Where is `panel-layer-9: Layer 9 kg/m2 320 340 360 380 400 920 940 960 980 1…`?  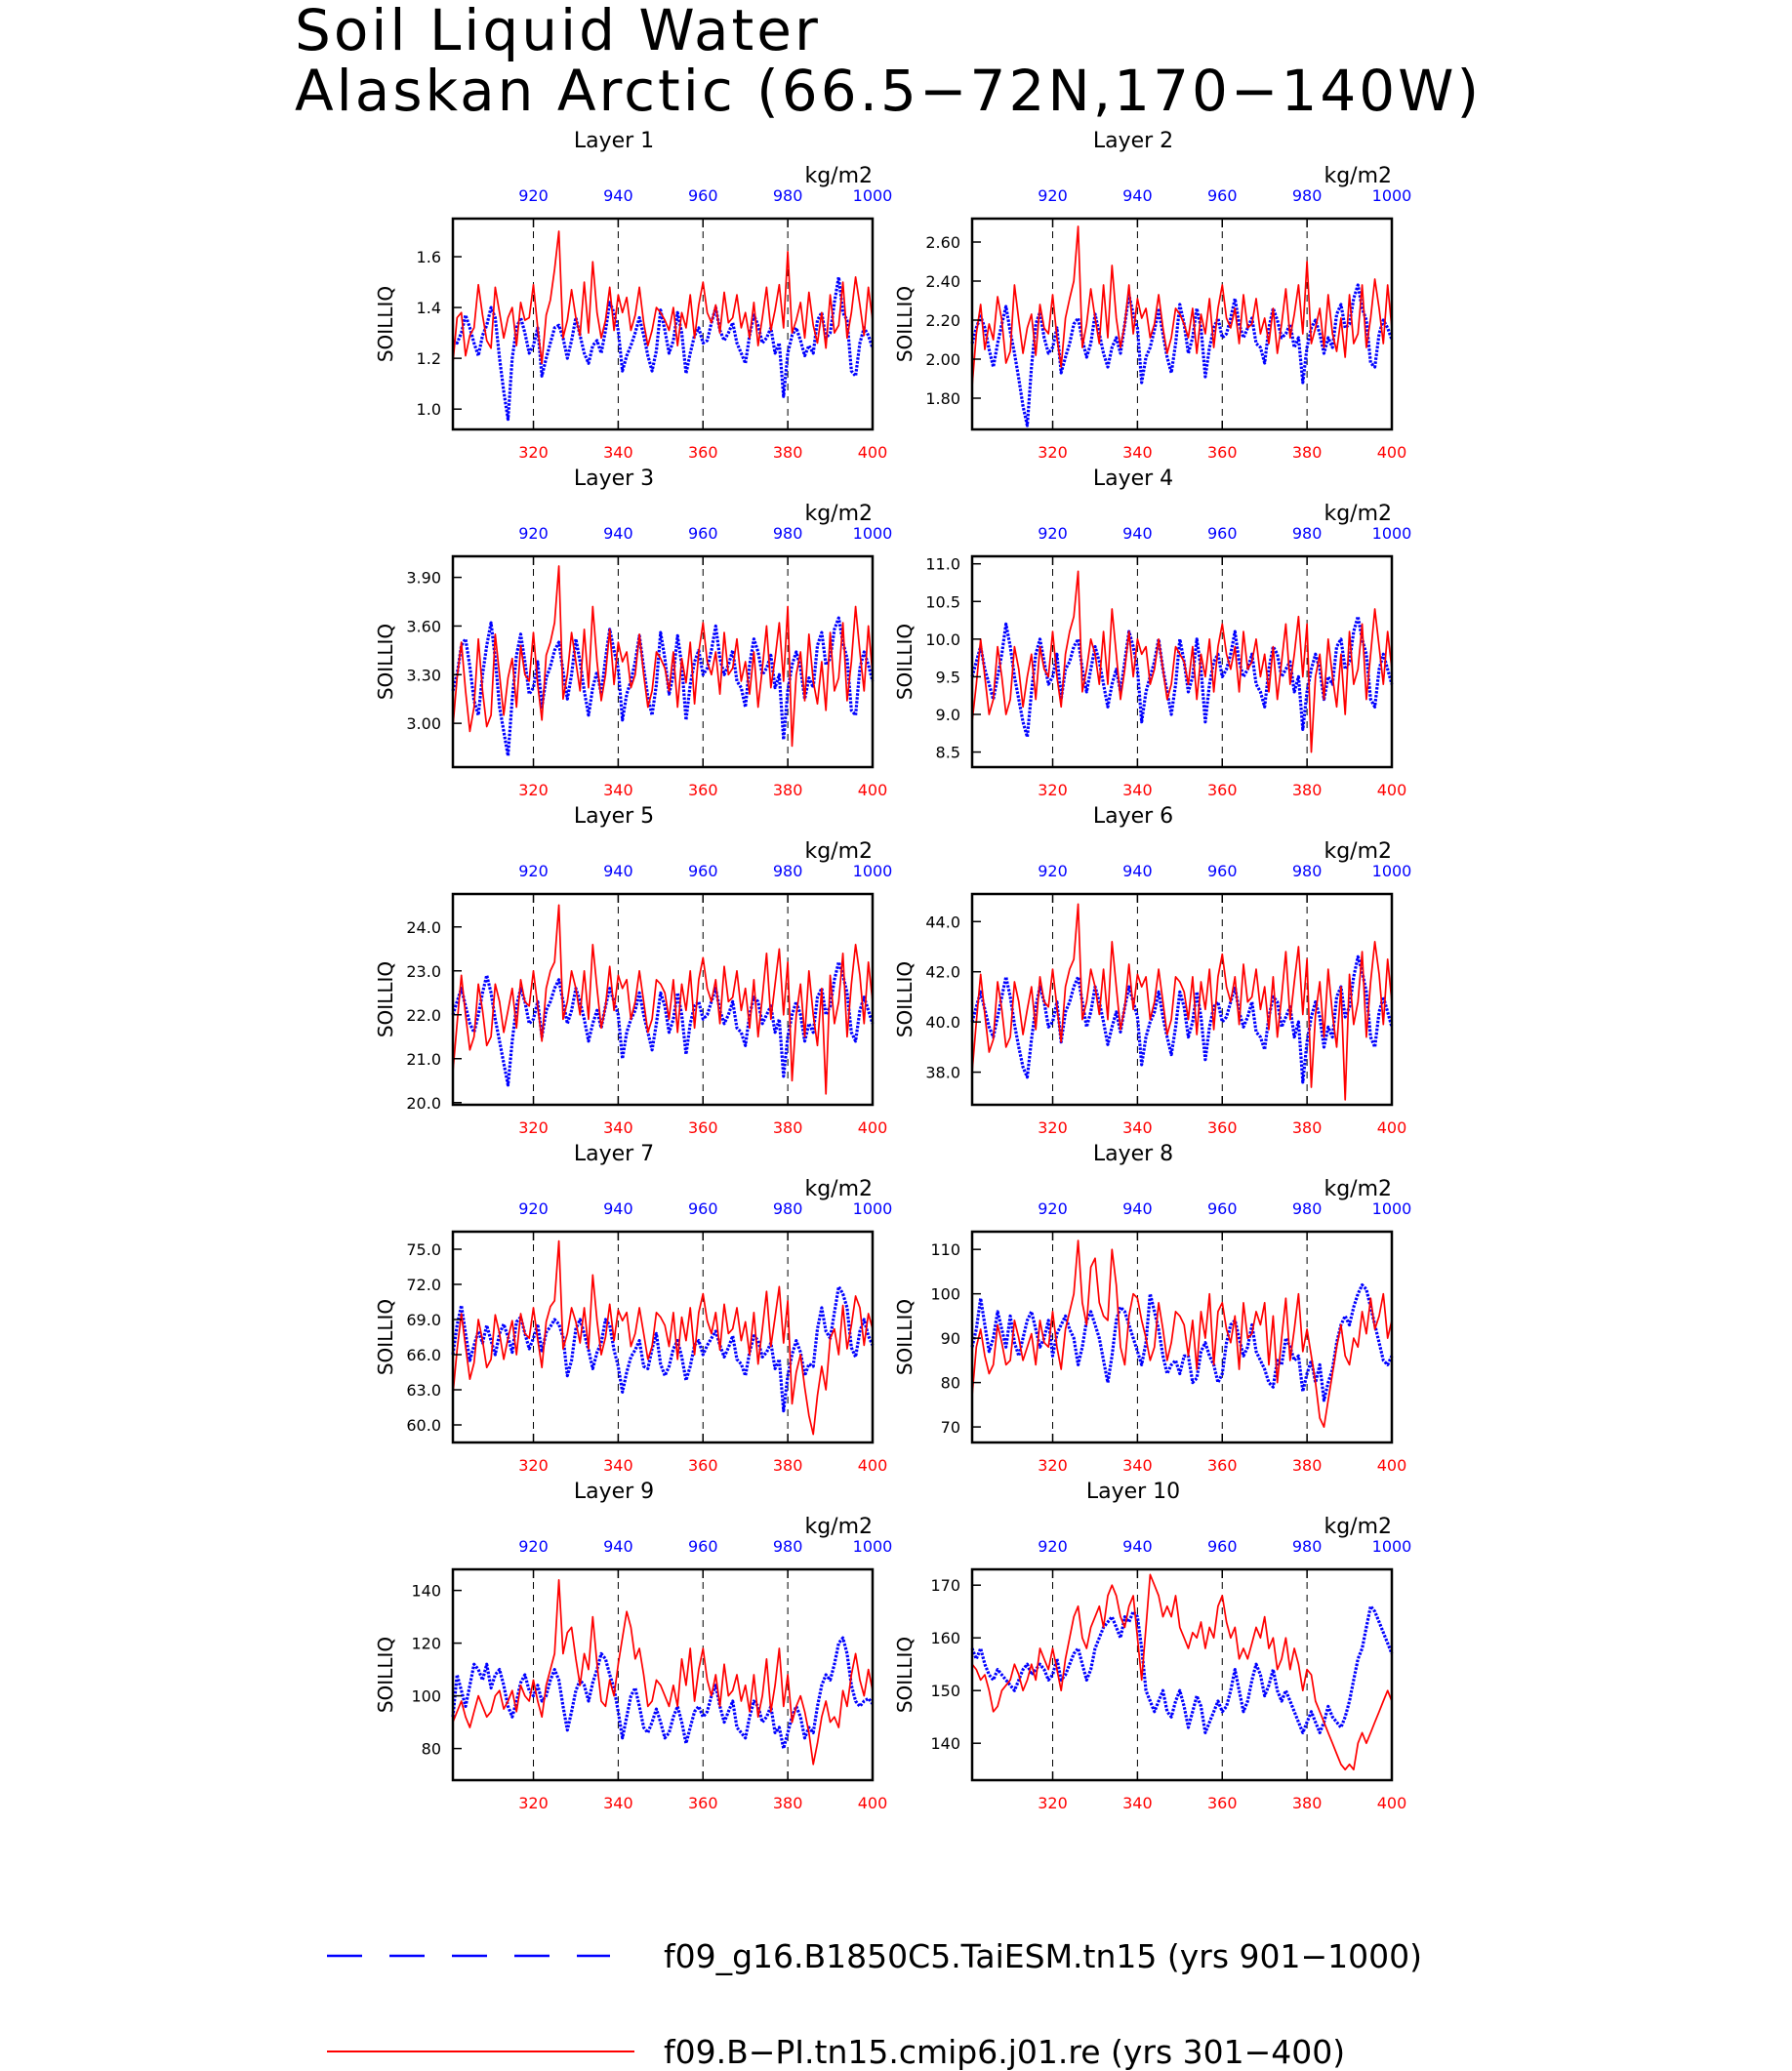
panel-layer-9: Layer 9 kg/m2 320 340 360 380 400 920 940 960 980 1… is located at coordinates (633, 1646).